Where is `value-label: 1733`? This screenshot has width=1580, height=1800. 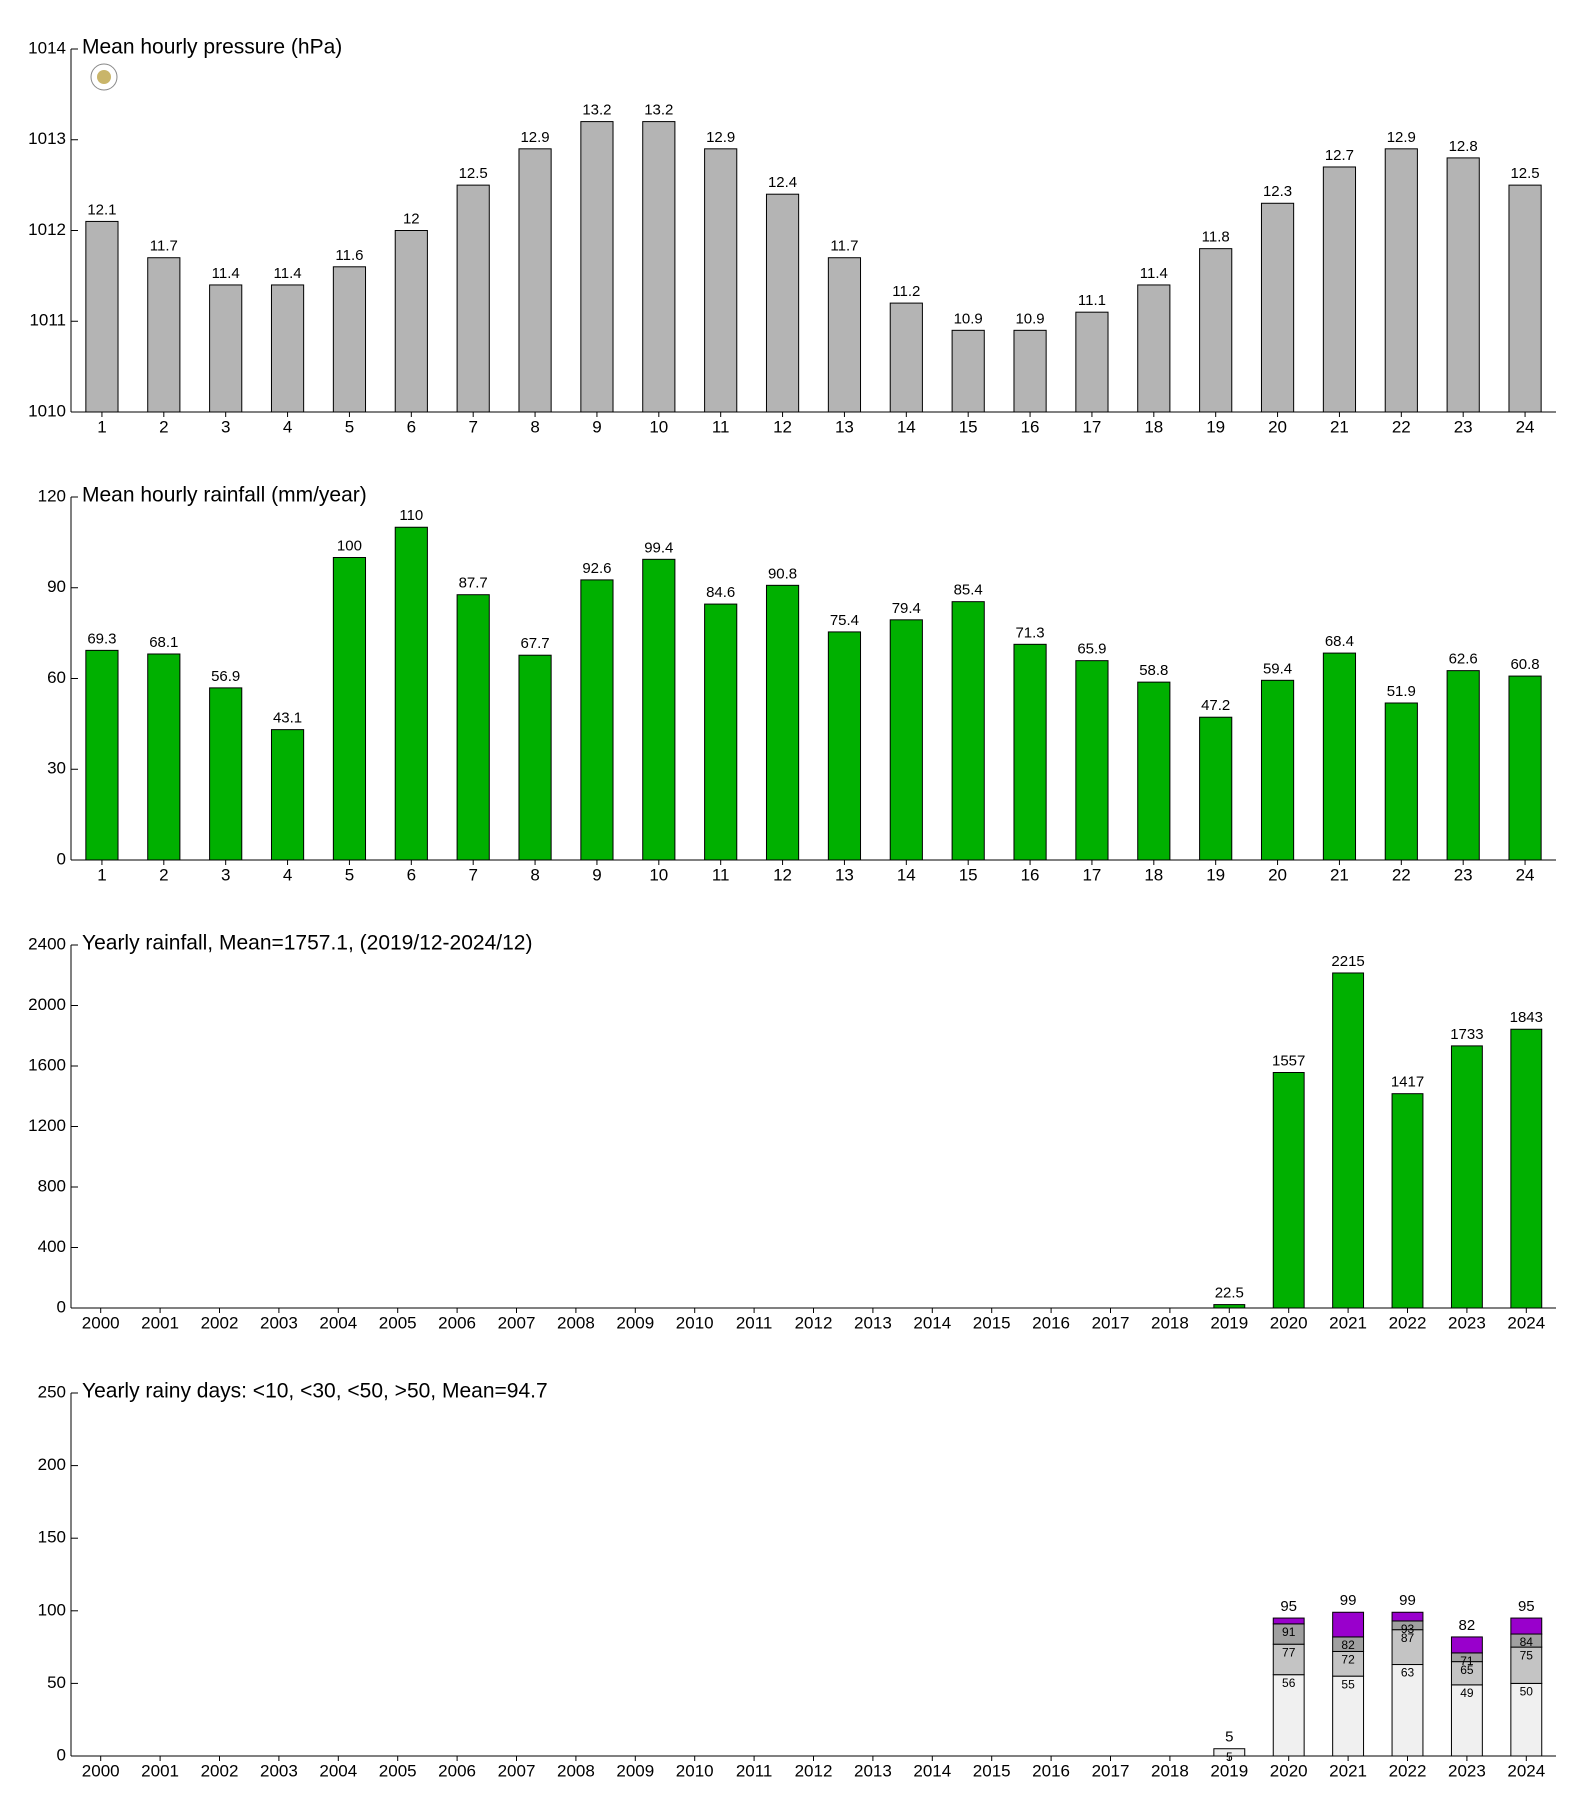 value-label: 1733 is located at coordinates (1466, 1034).